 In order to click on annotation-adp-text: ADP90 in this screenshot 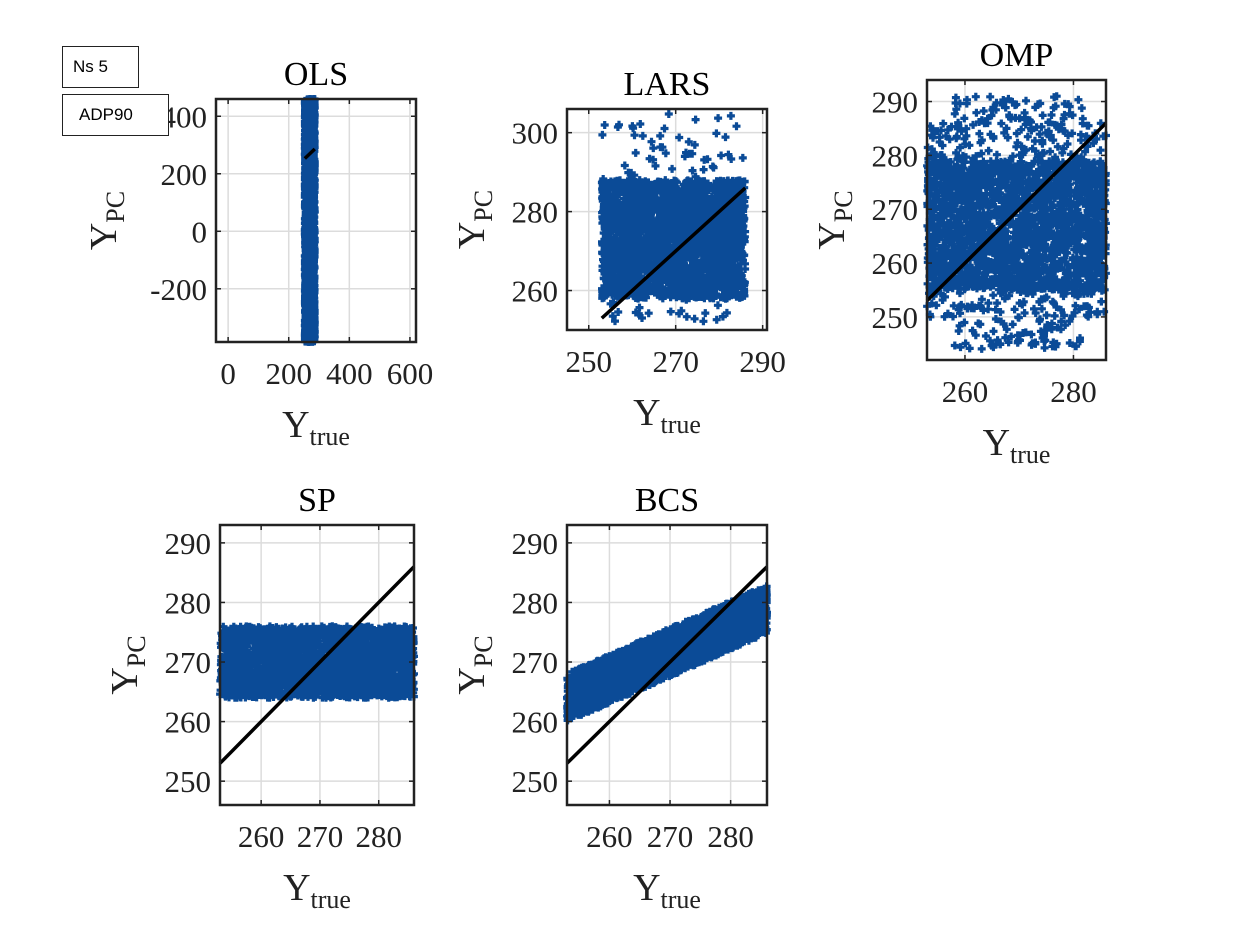, I will do `click(106, 114)`.